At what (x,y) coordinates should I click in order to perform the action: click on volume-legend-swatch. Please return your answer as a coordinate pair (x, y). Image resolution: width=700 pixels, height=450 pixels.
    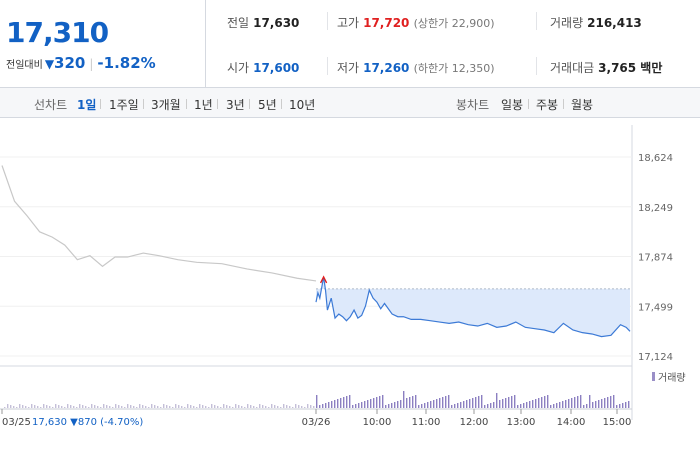
    Looking at the image, I should click on (653, 376).